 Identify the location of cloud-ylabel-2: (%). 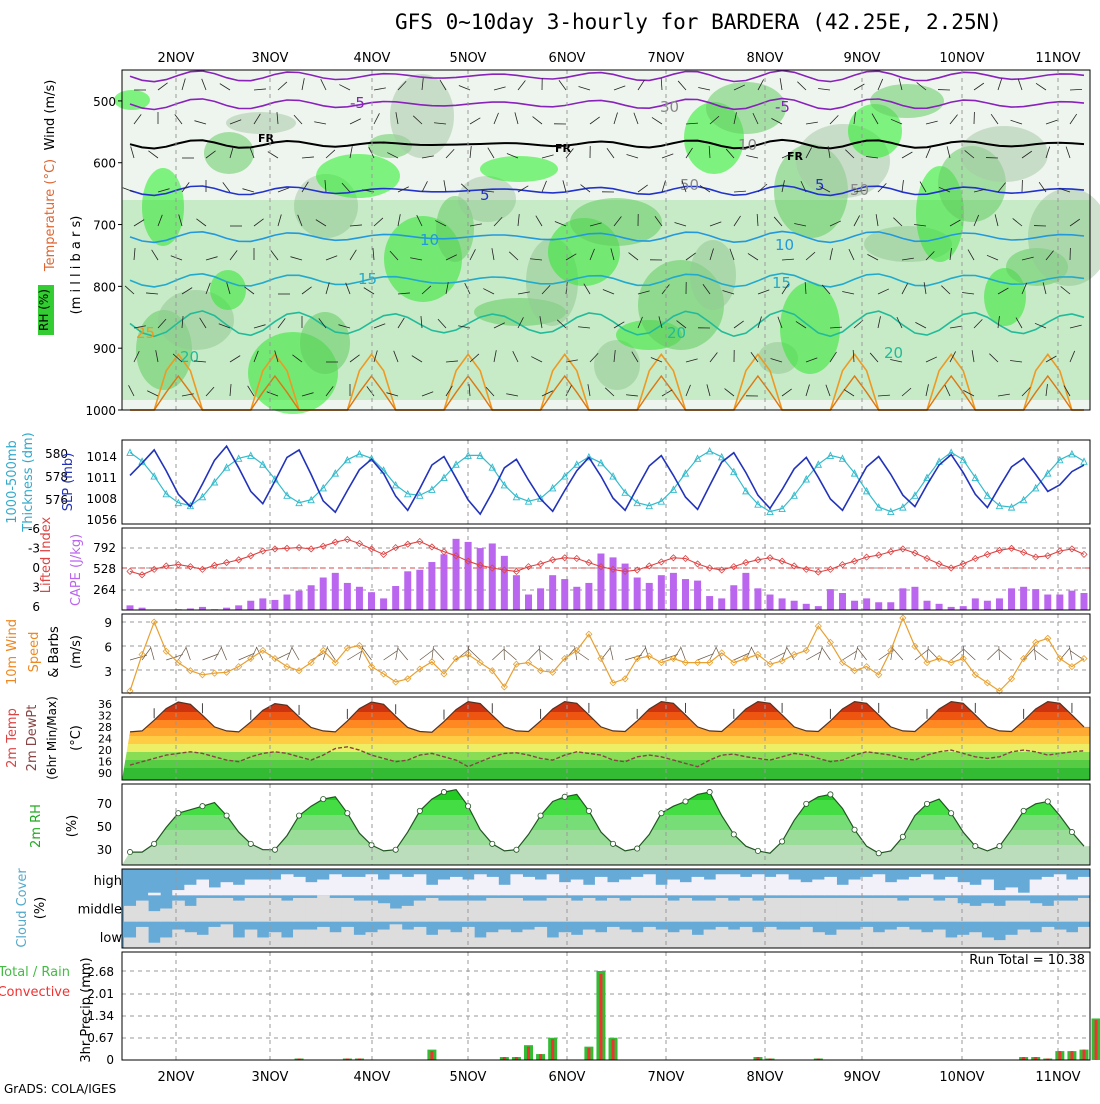
(40, 908).